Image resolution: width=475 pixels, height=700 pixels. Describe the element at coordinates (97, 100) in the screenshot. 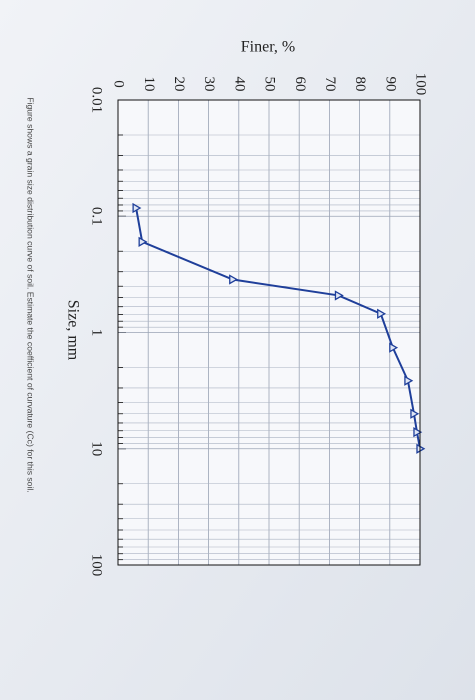

I see `x-tick-label: 0.01` at that location.